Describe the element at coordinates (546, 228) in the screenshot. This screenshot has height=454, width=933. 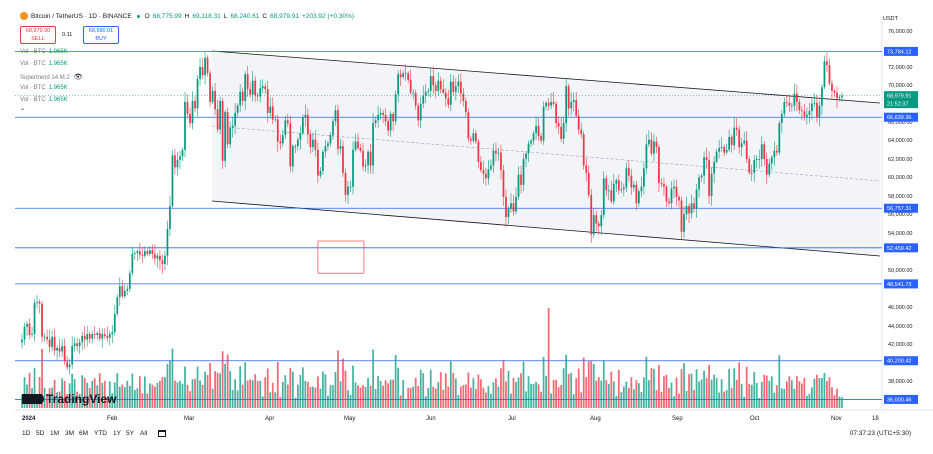
I see `channel-lower-line` at that location.